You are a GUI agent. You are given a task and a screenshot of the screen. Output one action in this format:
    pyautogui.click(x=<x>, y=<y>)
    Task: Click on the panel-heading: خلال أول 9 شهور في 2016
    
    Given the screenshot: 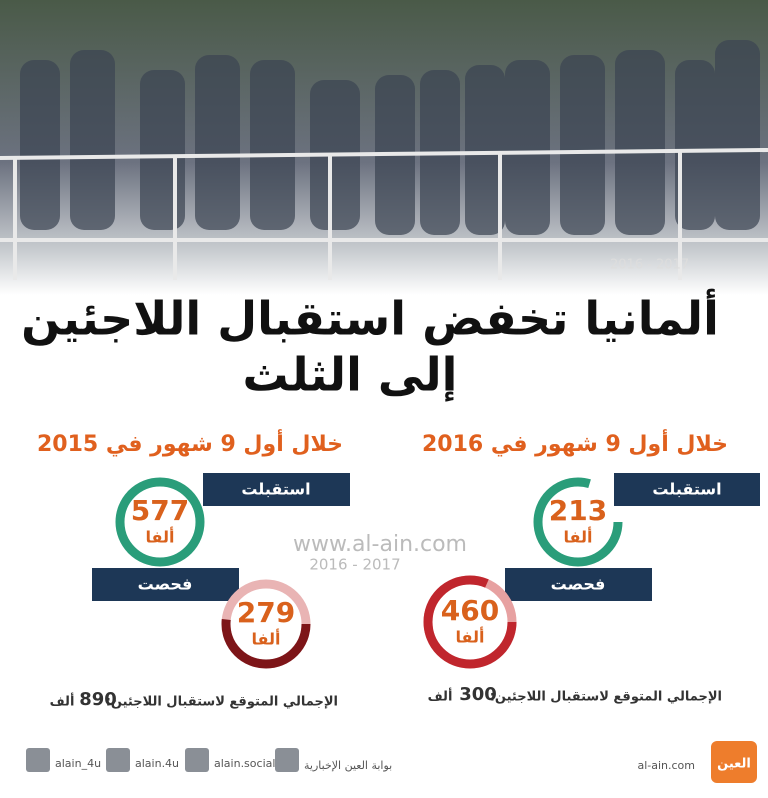 What is the action you would take?
    pyautogui.click(x=575, y=442)
    